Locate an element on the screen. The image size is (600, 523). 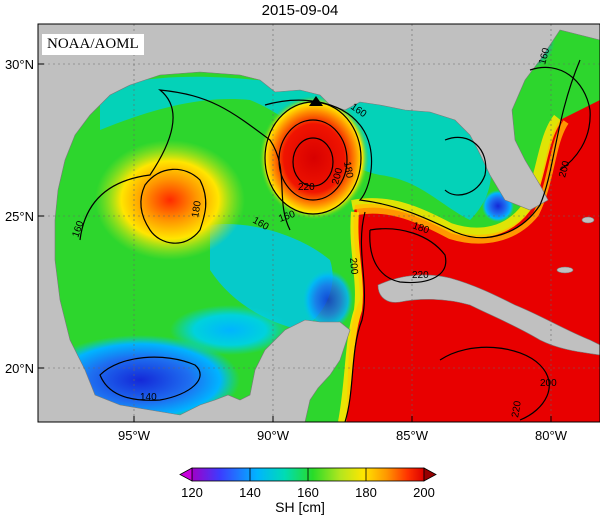
colorbar-title: SH [cm] is located at coordinates (300, 507).